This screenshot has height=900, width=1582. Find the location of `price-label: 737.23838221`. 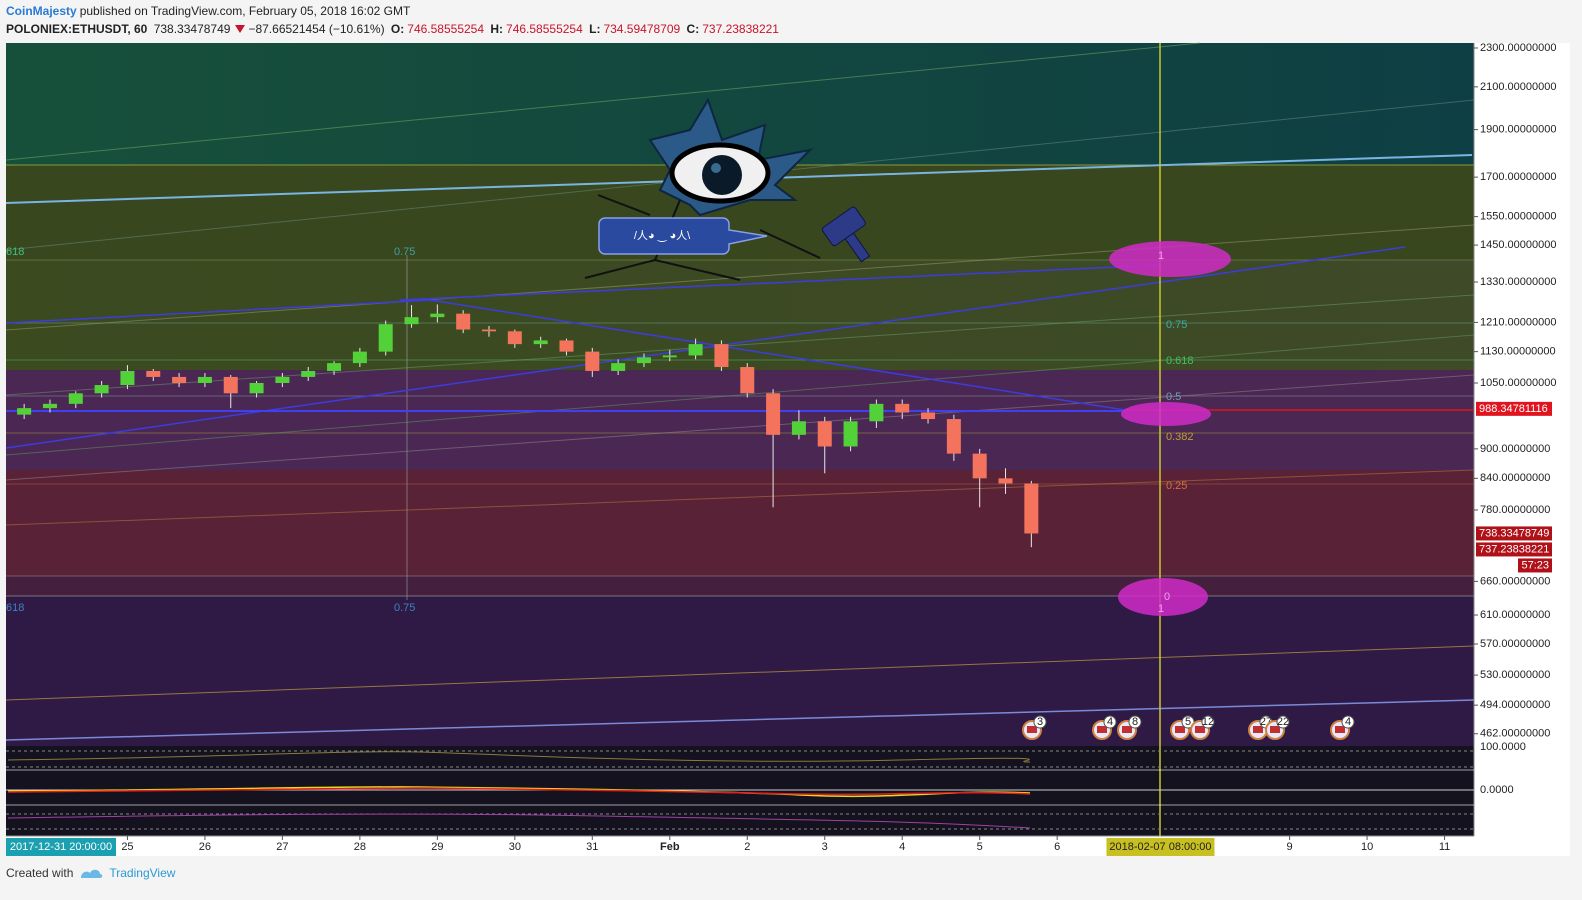

price-label: 737.23838221 is located at coordinates (1514, 549).